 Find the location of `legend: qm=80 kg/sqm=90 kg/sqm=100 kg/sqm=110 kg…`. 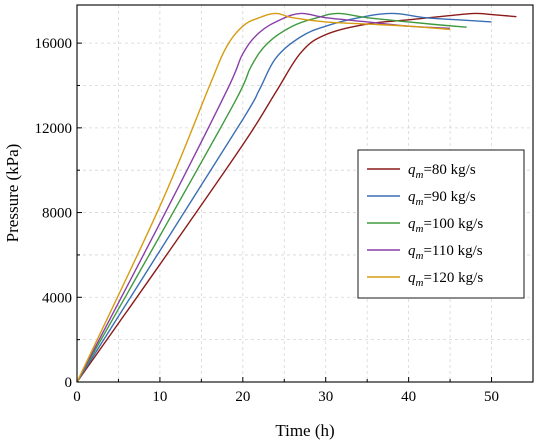

legend: qm=80 kg/sqm=90 kg/sqm=100 kg/sqm=110 kg… is located at coordinates (441, 224).